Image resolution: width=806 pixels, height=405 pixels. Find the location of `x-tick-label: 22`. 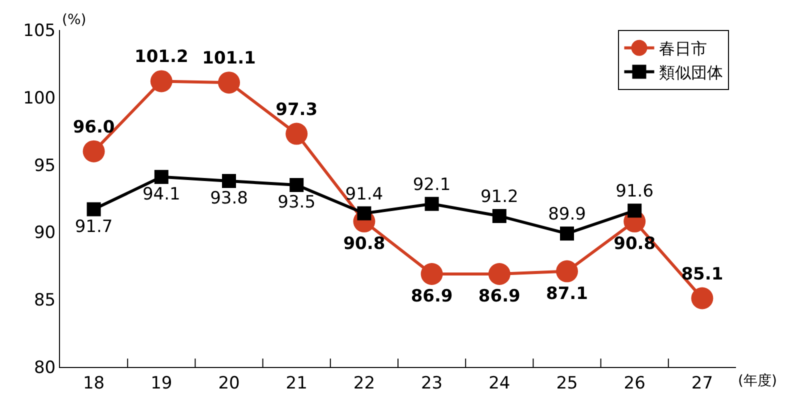

x-tick-label: 22 is located at coordinates (364, 383).